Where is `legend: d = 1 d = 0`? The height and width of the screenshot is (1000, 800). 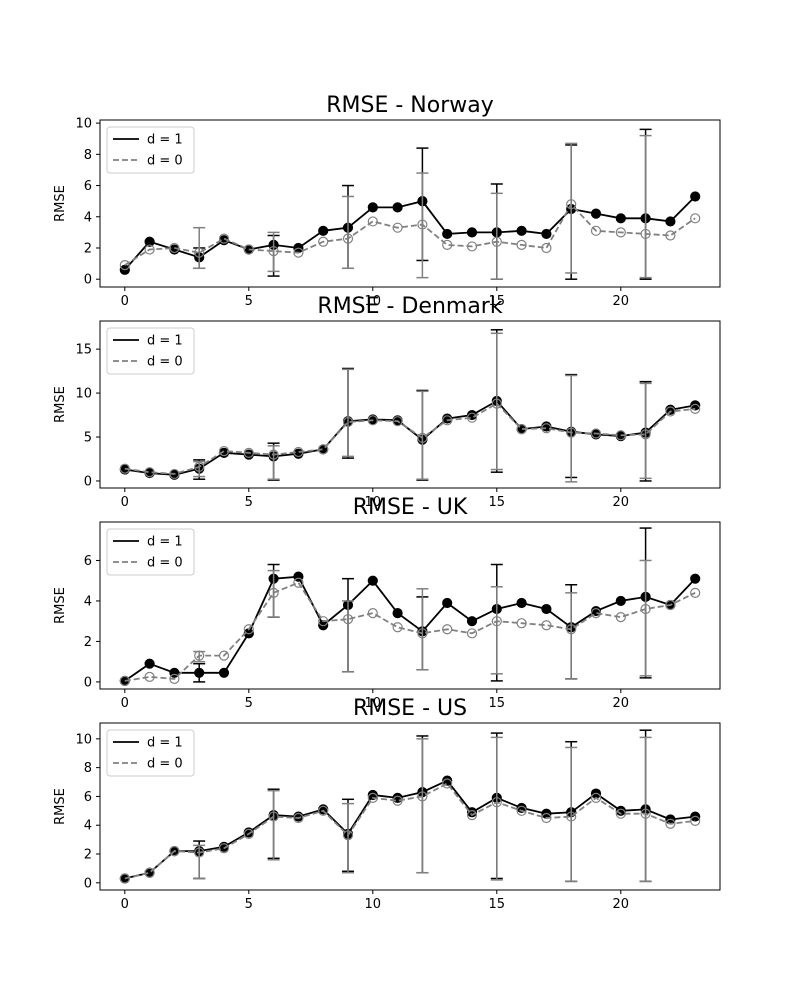 legend: d = 1 d = 0 is located at coordinates (150, 552).